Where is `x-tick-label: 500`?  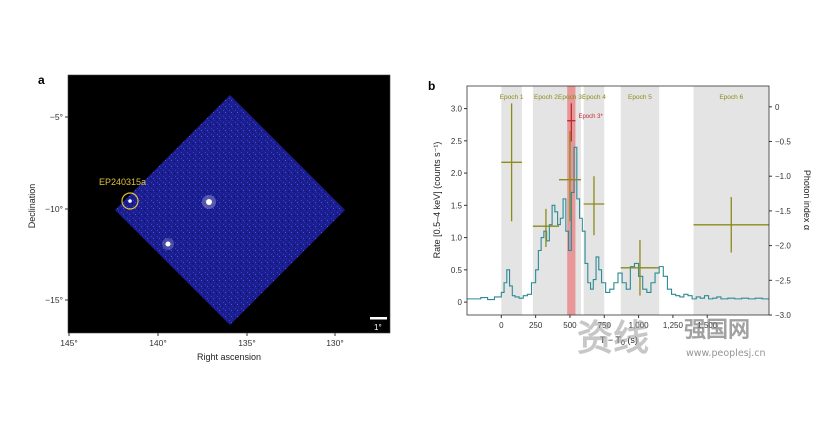
x-tick-label: 500 is located at coordinates (570, 325).